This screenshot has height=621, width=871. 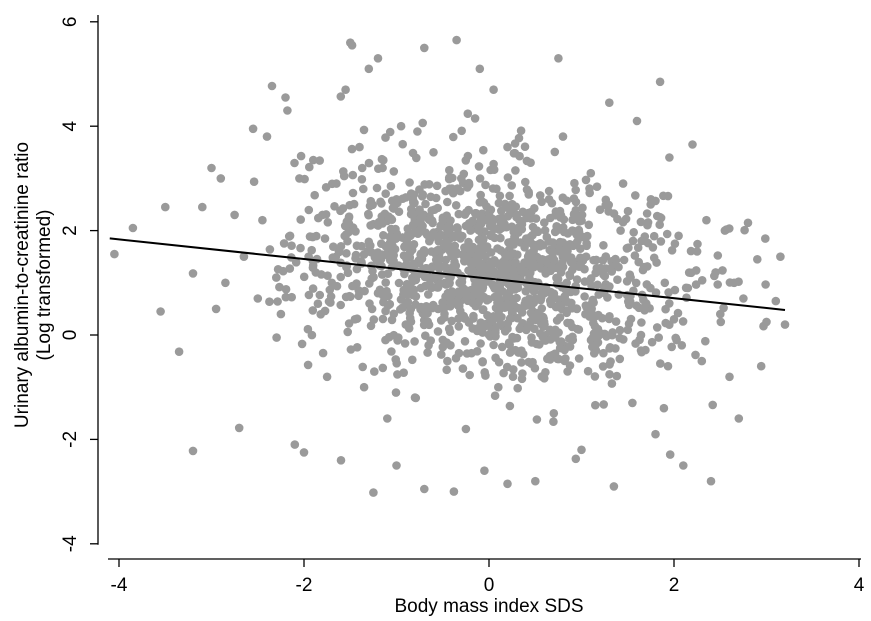 I want to click on x-axis-title: Body mass index SDS, so click(x=488, y=606).